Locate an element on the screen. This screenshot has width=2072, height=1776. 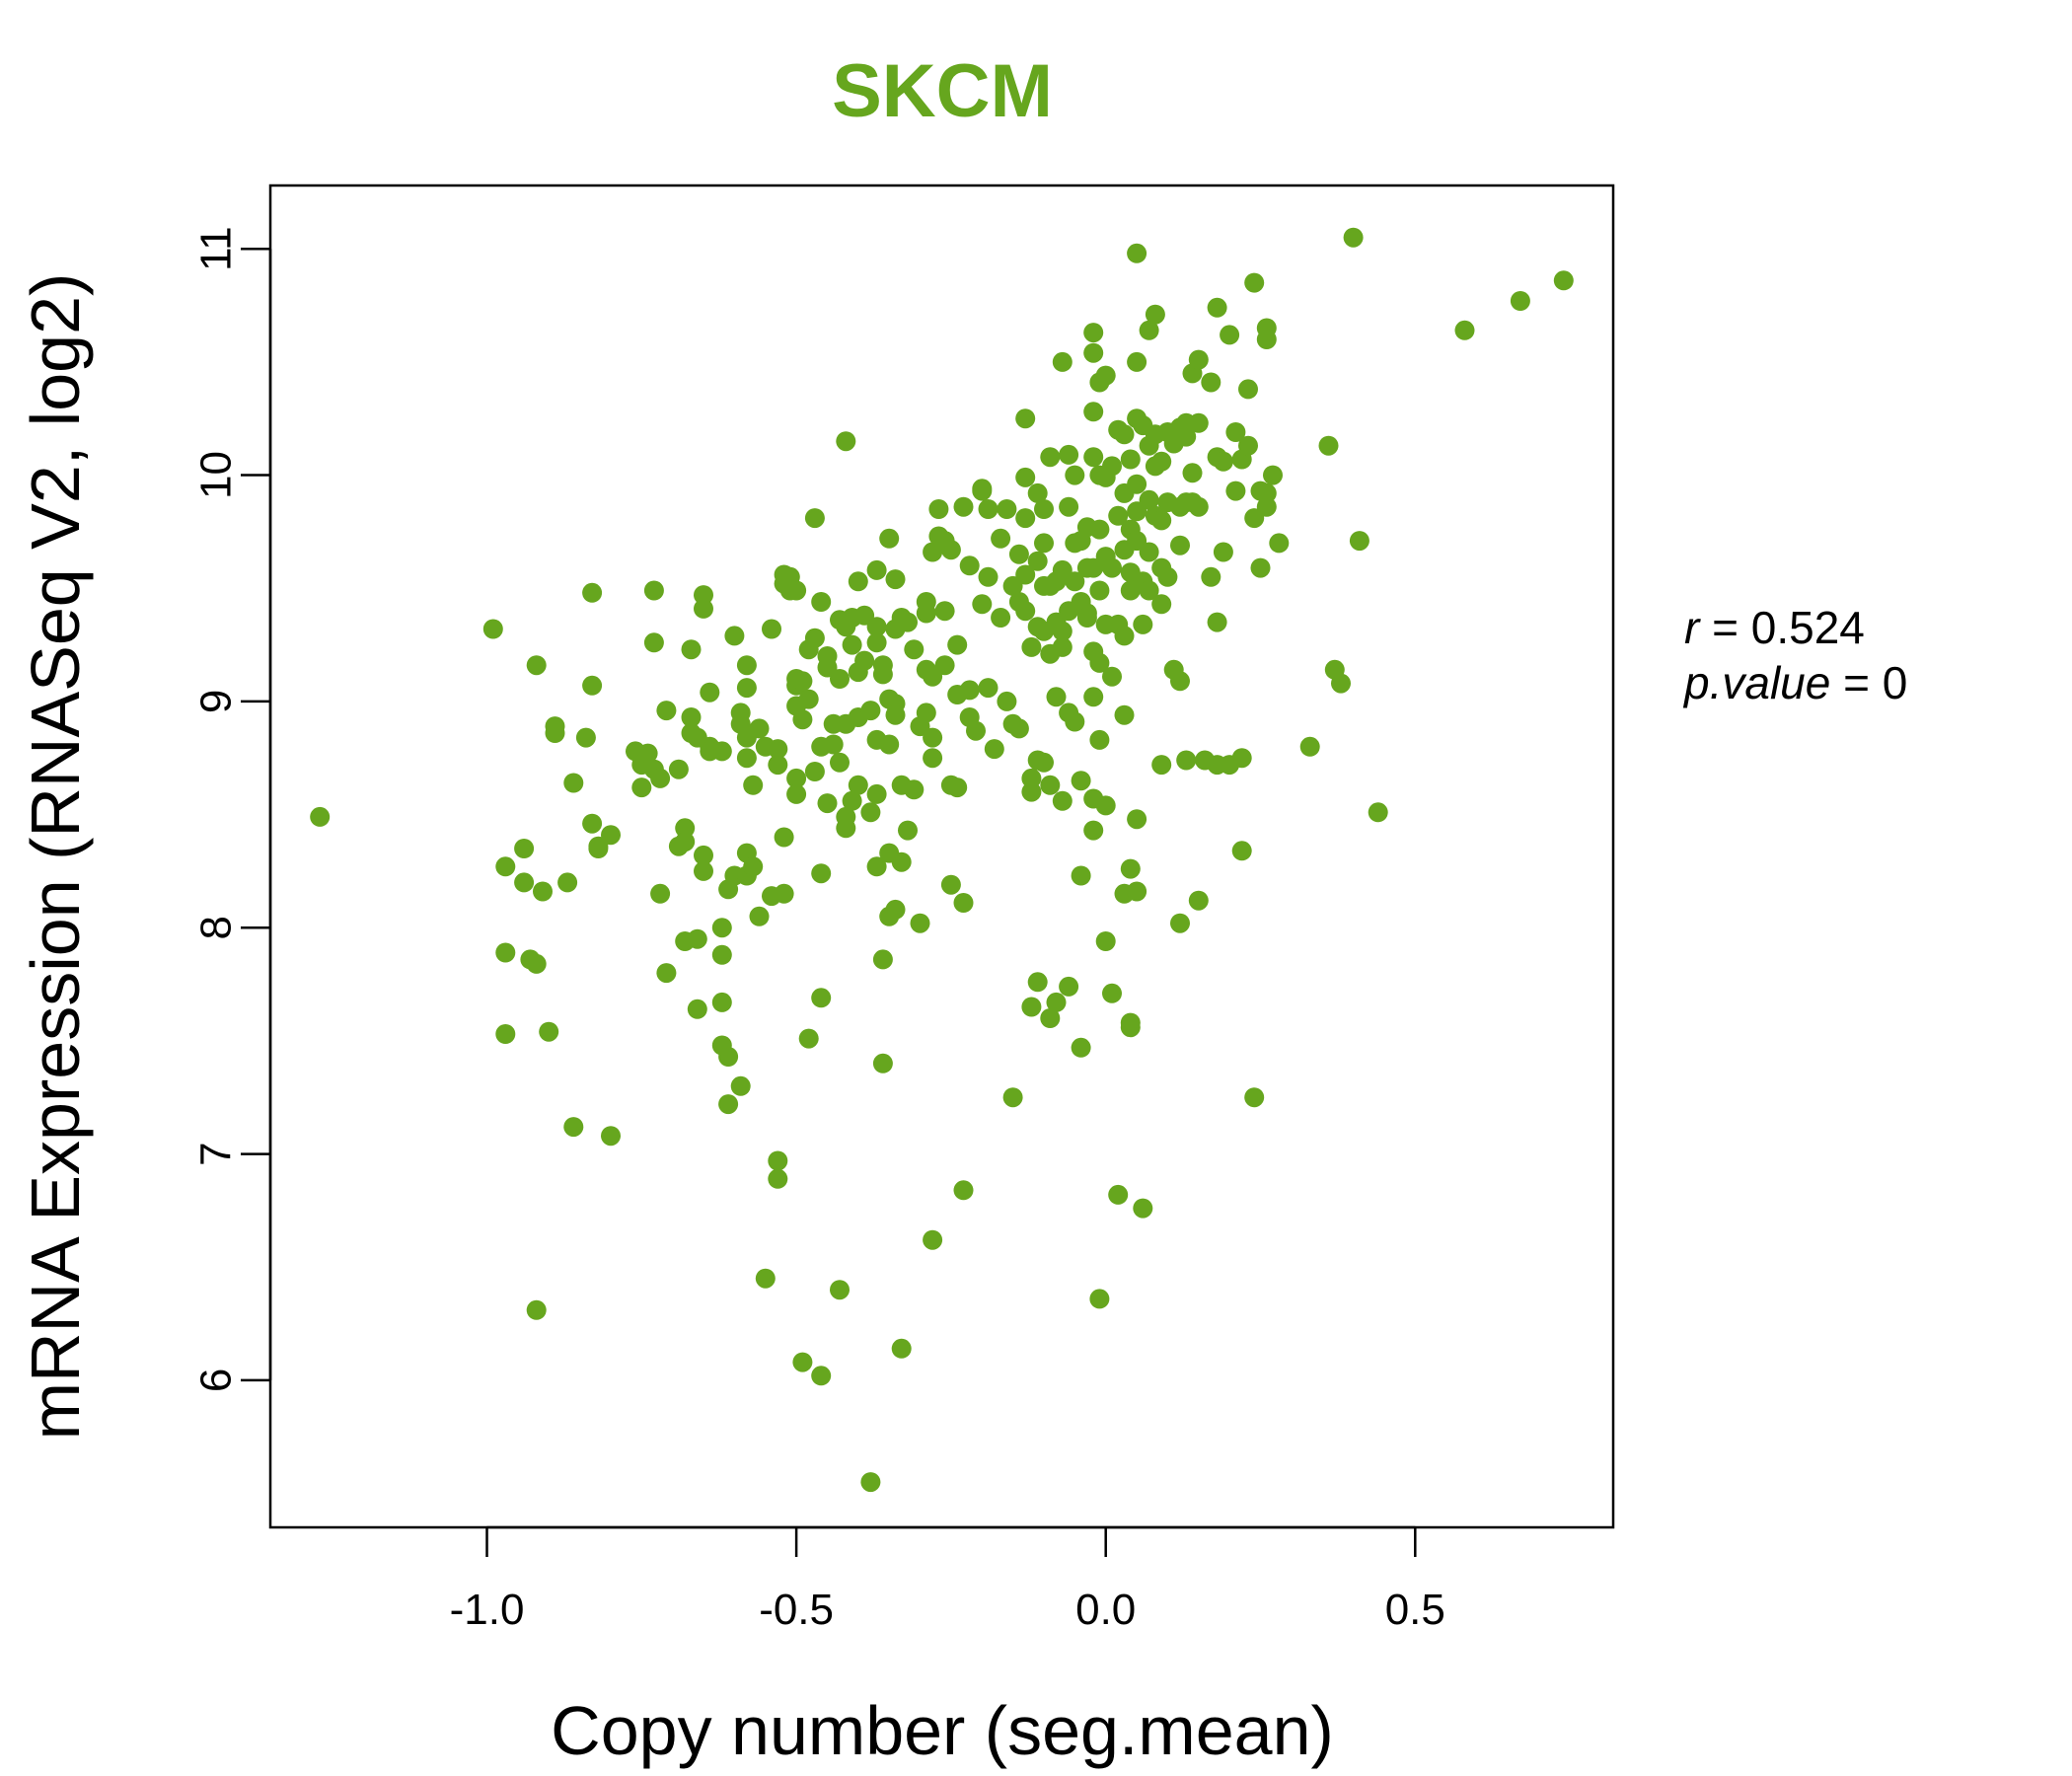
y-tick-label-3: 9 is located at coordinates (216, 702).